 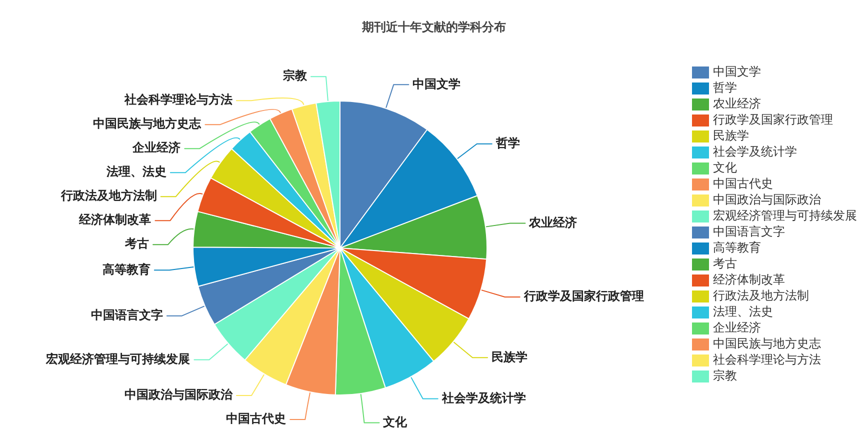 What do you see at coordinates (108, 195) in the screenshot?
I see `slice-label: 行政法及地方法制` at bounding box center [108, 195].